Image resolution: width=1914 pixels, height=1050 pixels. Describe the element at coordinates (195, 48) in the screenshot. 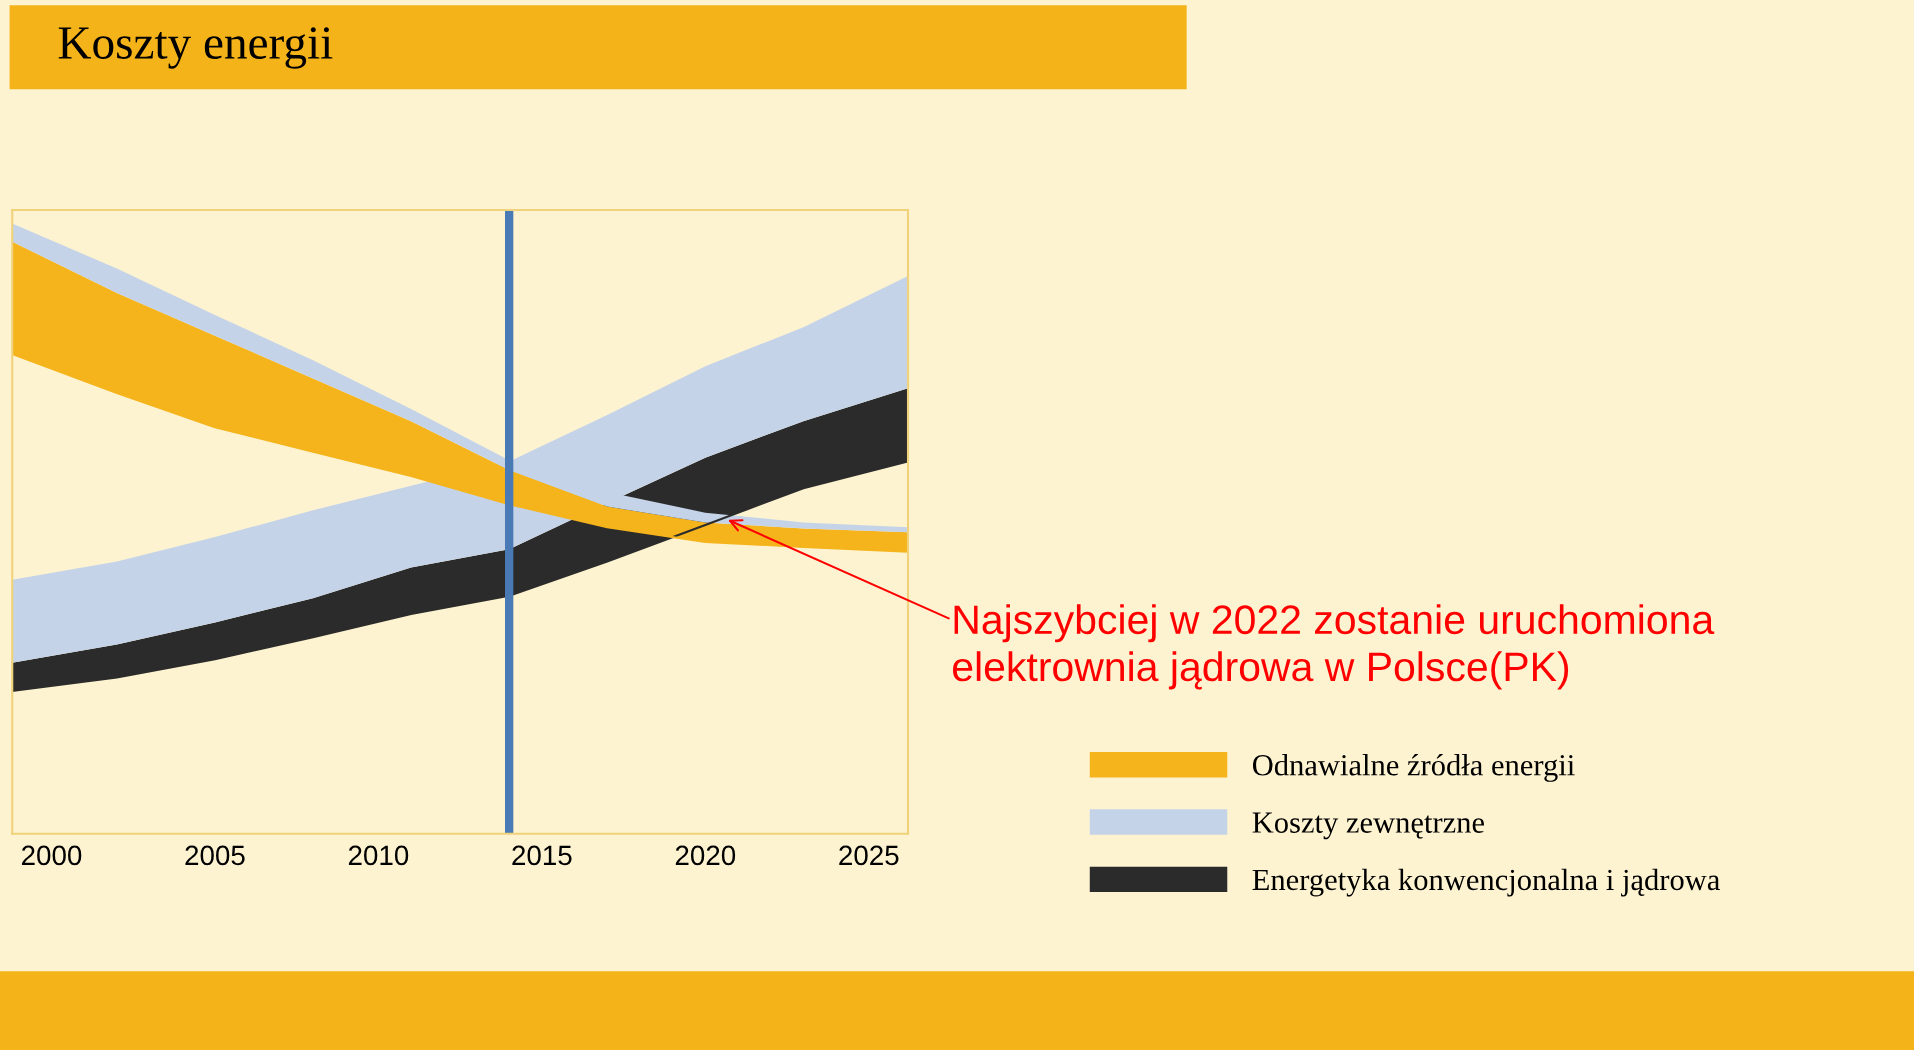

I see `chart-title: Koszty energii` at that location.